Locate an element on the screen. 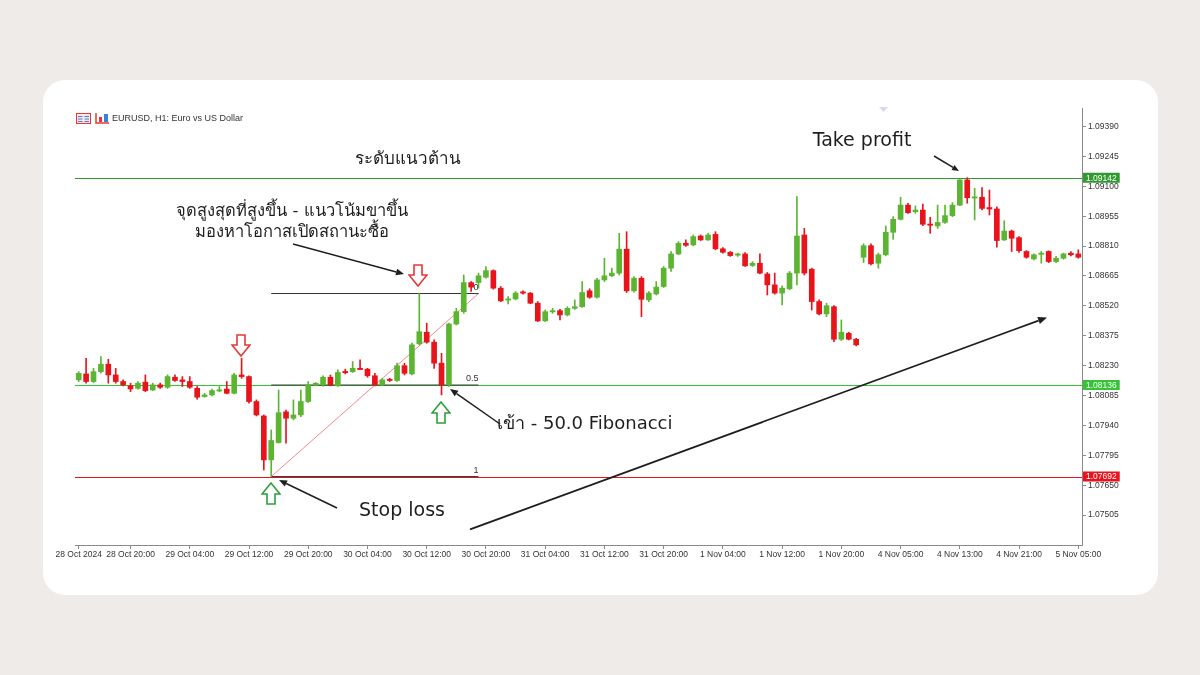  y-tick-label: 1.07795 is located at coordinates (1103, 454).